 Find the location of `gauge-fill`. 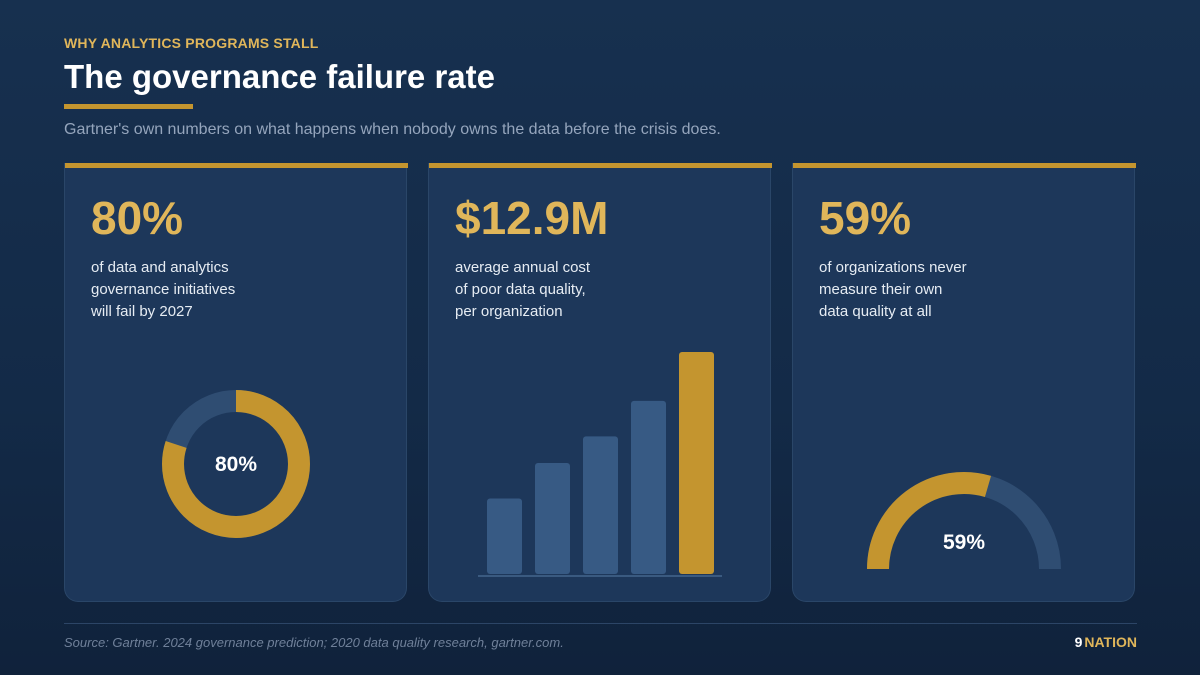

gauge-fill is located at coordinates (929, 521).